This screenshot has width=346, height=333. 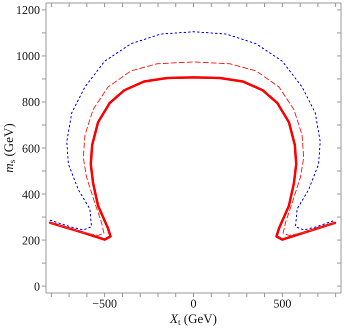 I want to click on x-tick-label: 0, so click(x=193, y=303).